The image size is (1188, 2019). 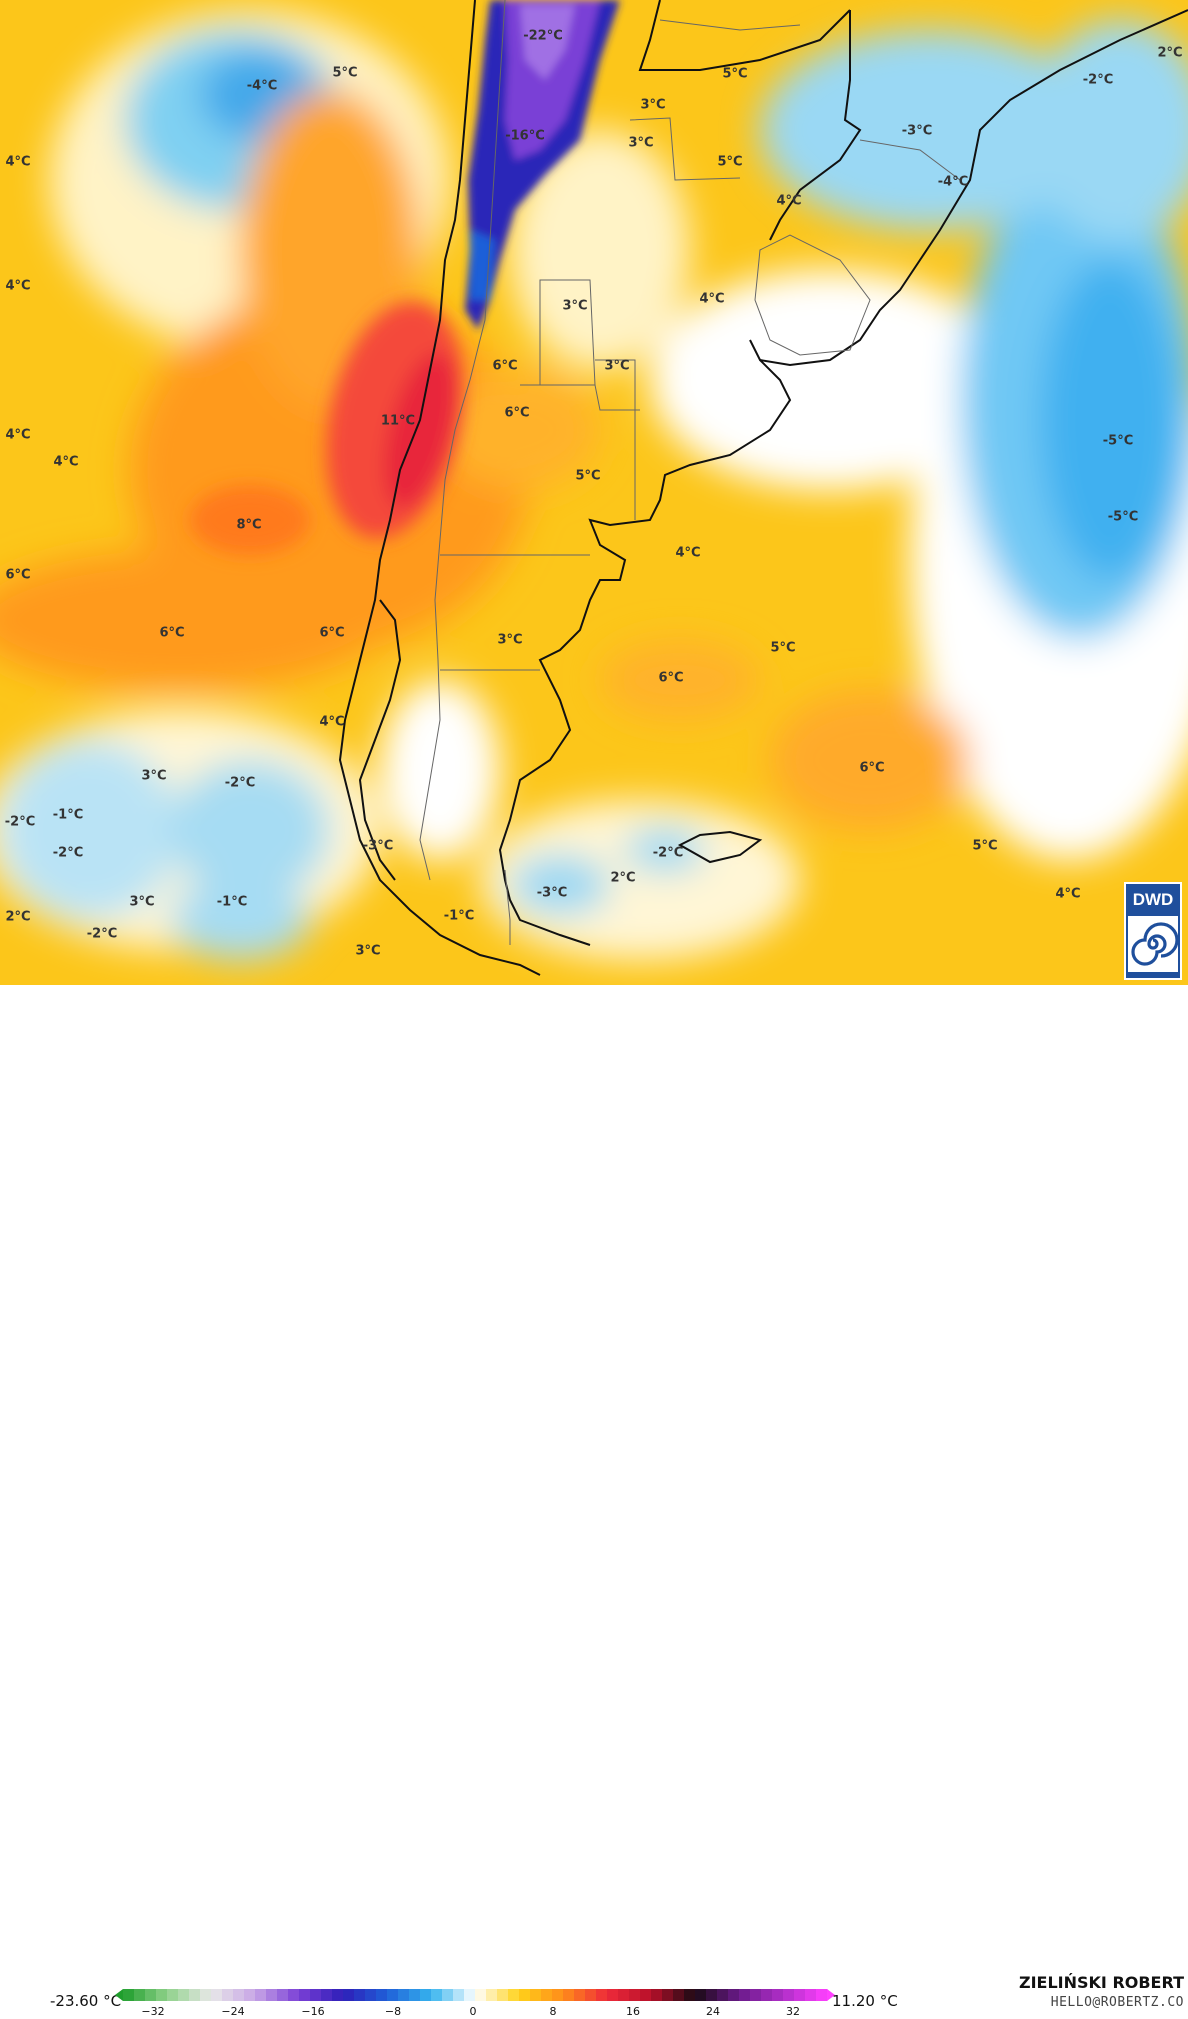 I want to click on colorbar, so click(x=475, y=1995).